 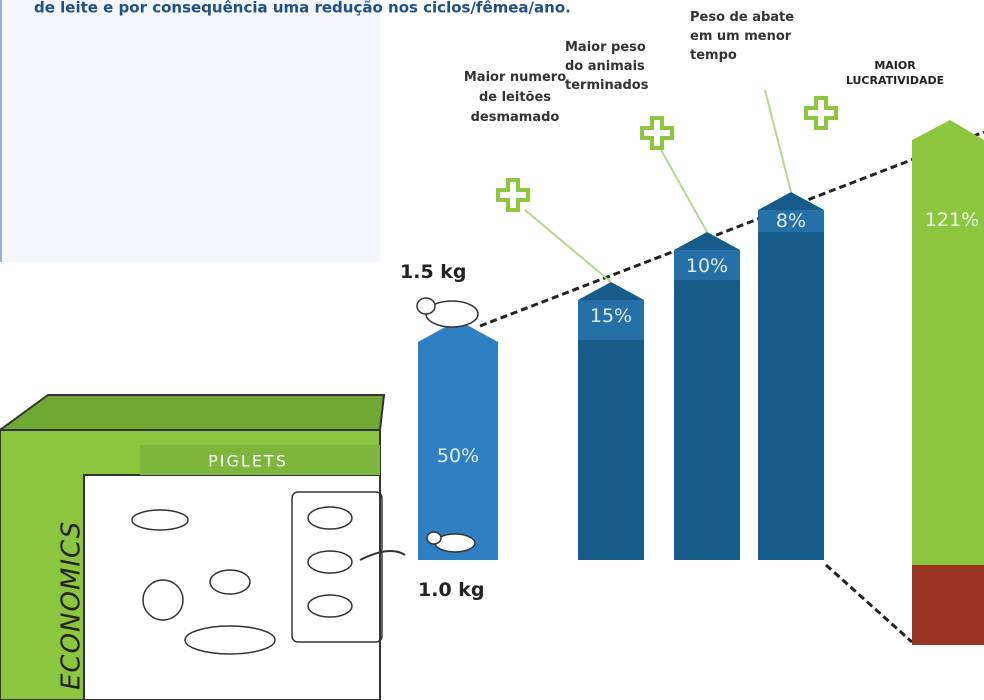 What do you see at coordinates (190, 131) in the screenshot?
I see `panel` at bounding box center [190, 131].